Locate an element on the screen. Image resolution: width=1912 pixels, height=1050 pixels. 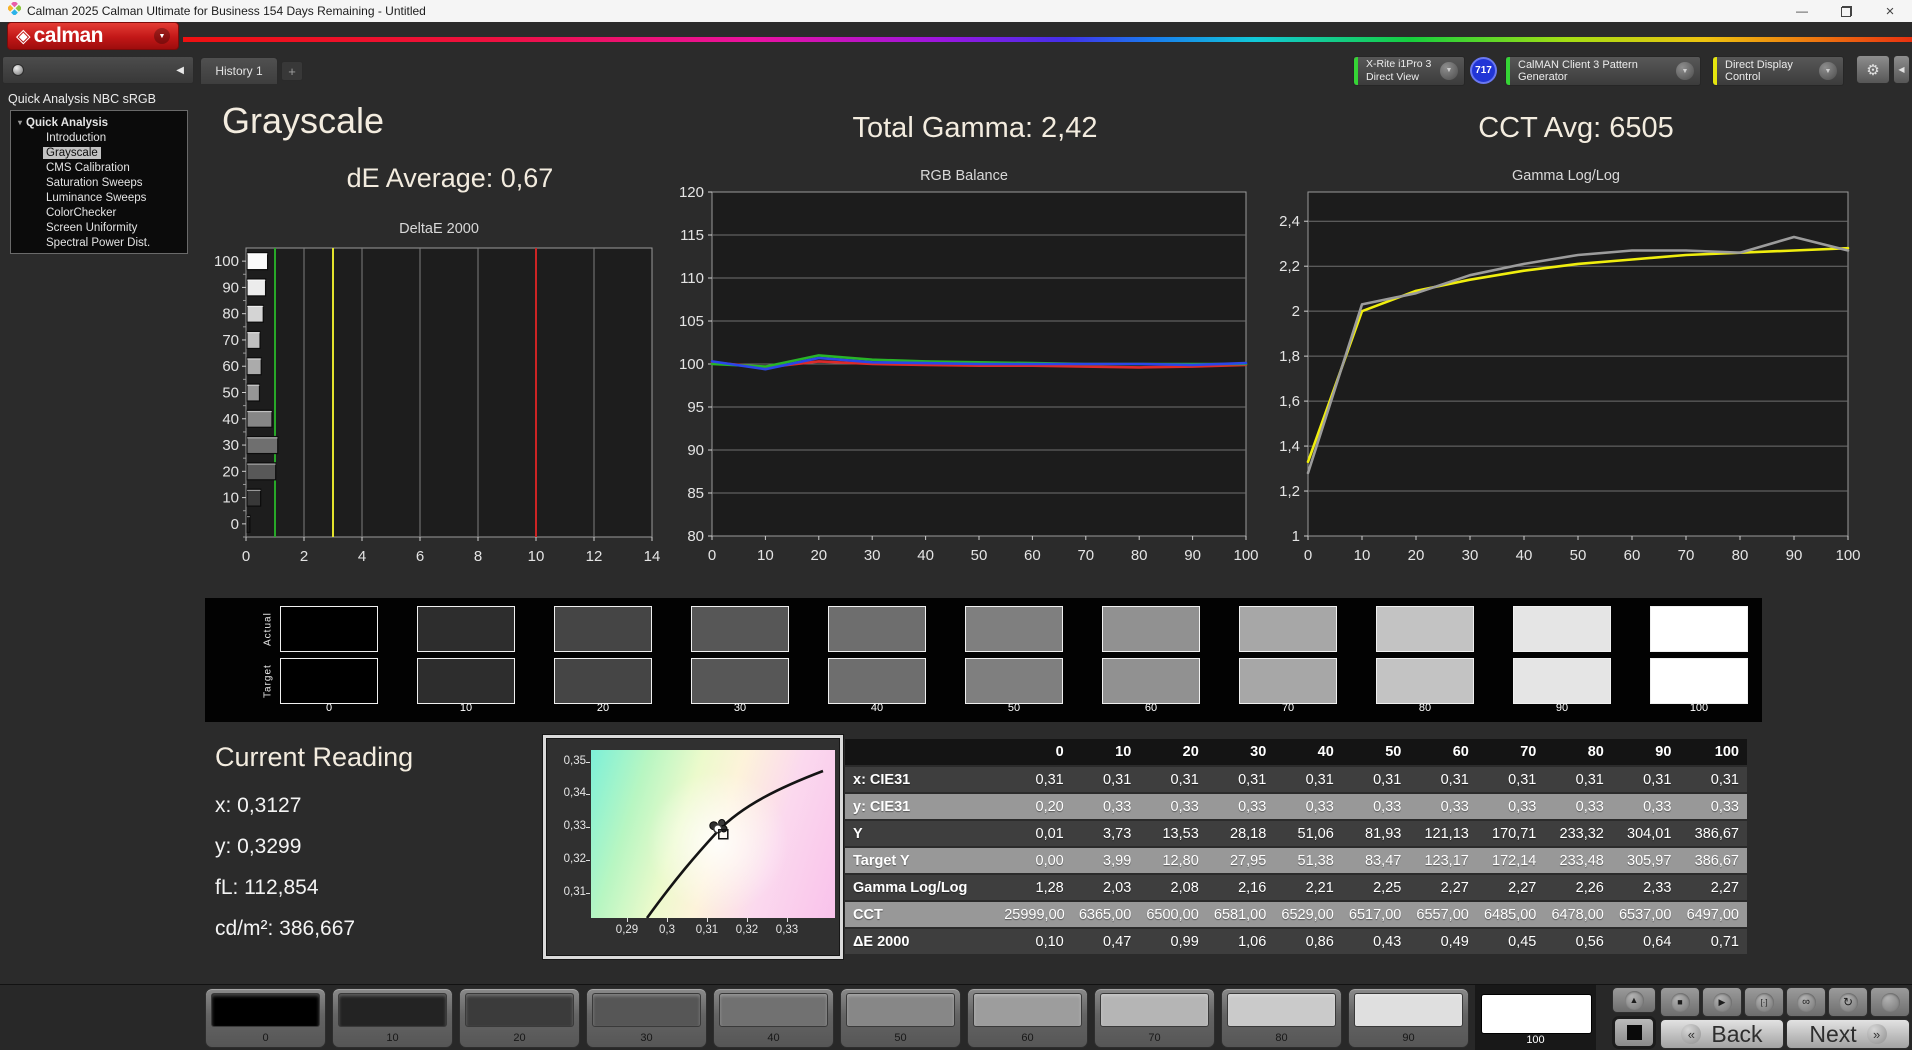
status-light-button is located at coordinates (1890, 1002).